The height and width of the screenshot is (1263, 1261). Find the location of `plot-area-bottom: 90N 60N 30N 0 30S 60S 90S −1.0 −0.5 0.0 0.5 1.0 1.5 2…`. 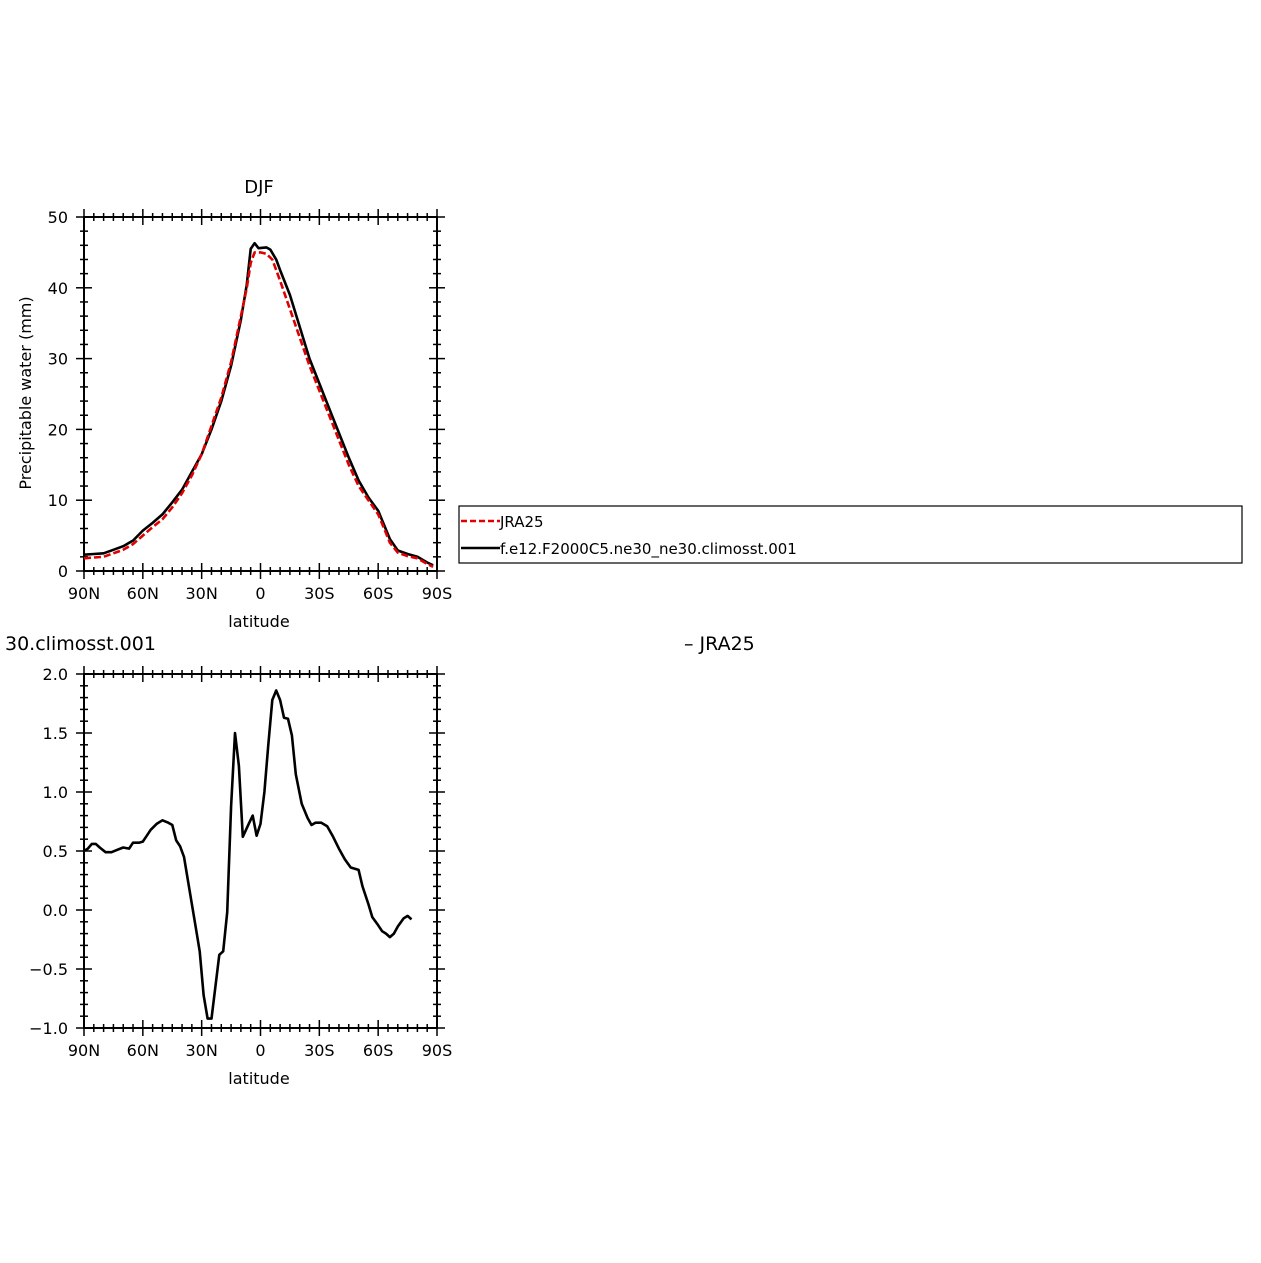

plot-area-bottom: 90N 60N 30N 0 30S 60S 90S −1.0 −0.5 0.0 0.5 1.0 1.5 2… is located at coordinates (240, 862).